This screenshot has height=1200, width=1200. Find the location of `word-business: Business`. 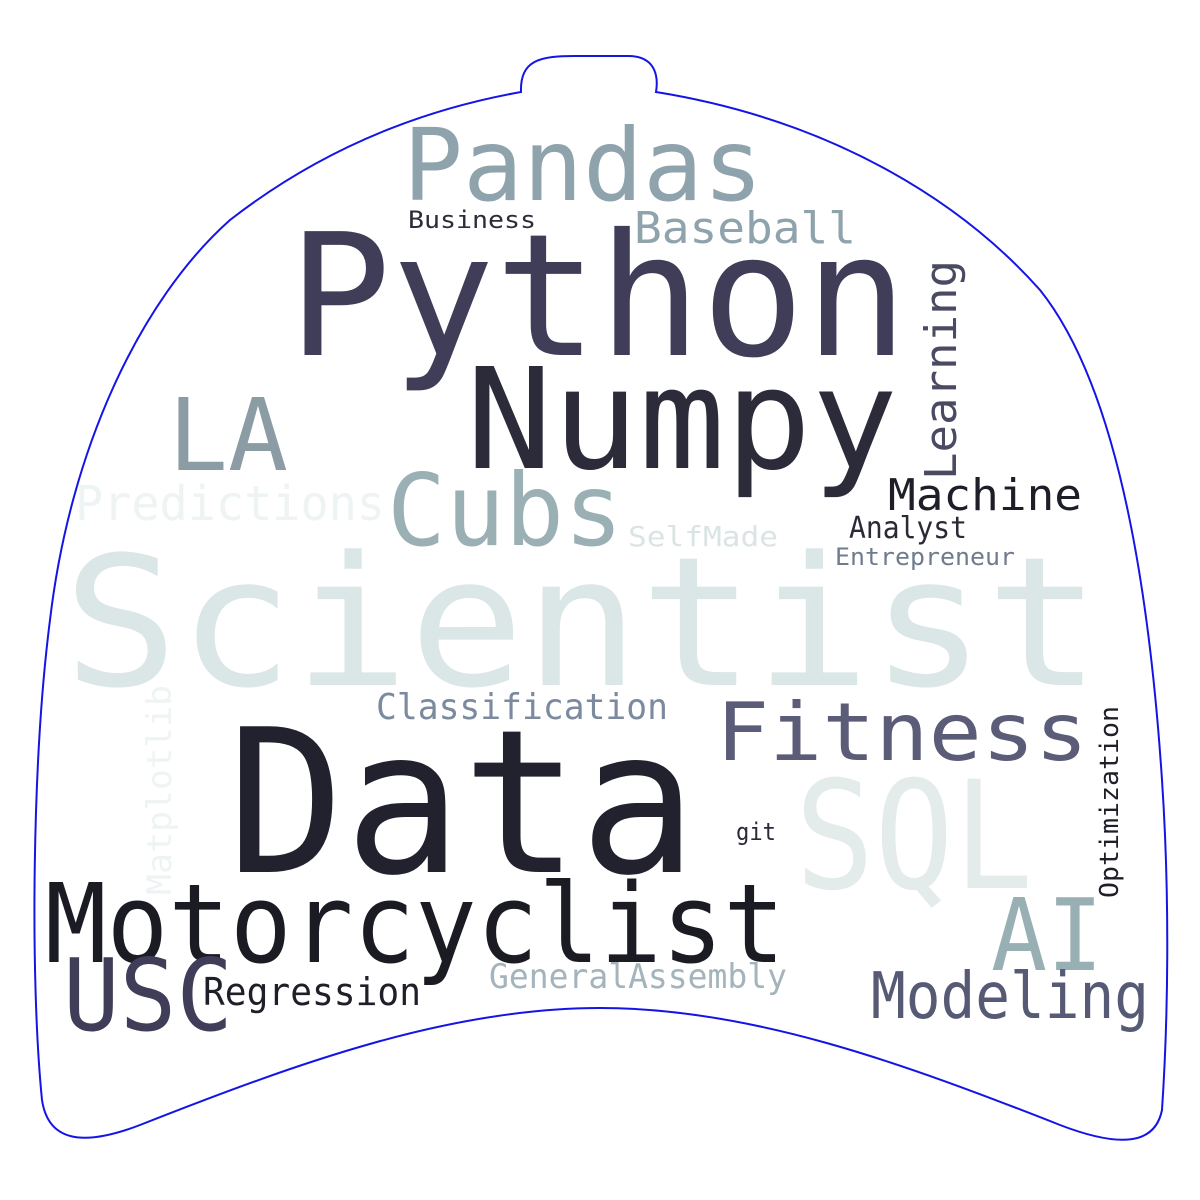

word-business: Business is located at coordinates (472, 220).